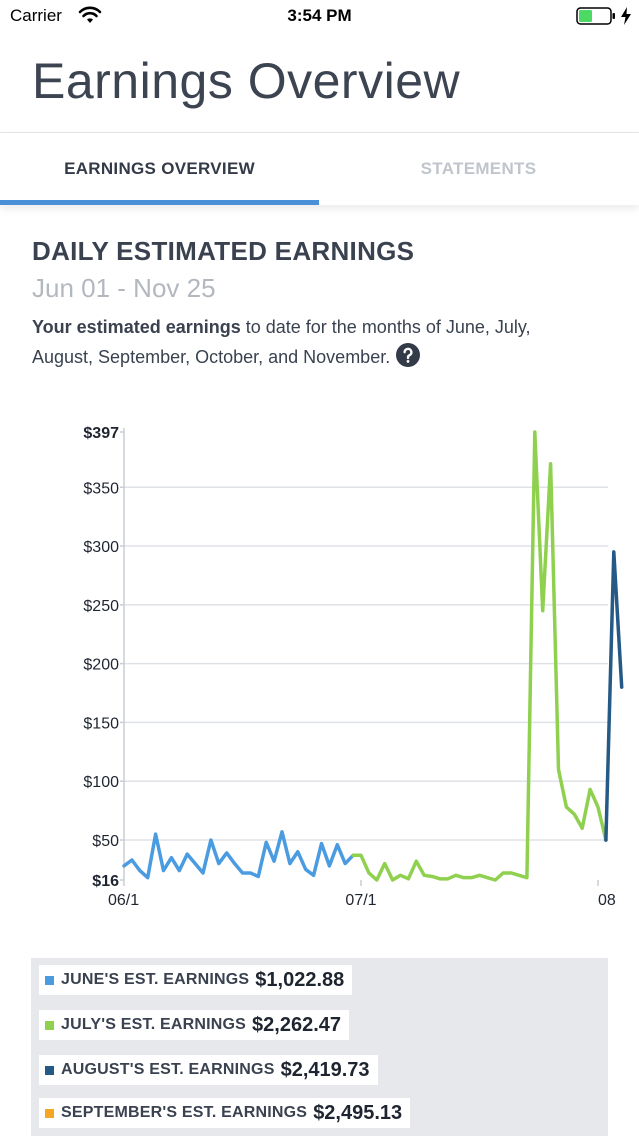  Describe the element at coordinates (614, 696) in the screenshot. I see `series-line-august` at that location.